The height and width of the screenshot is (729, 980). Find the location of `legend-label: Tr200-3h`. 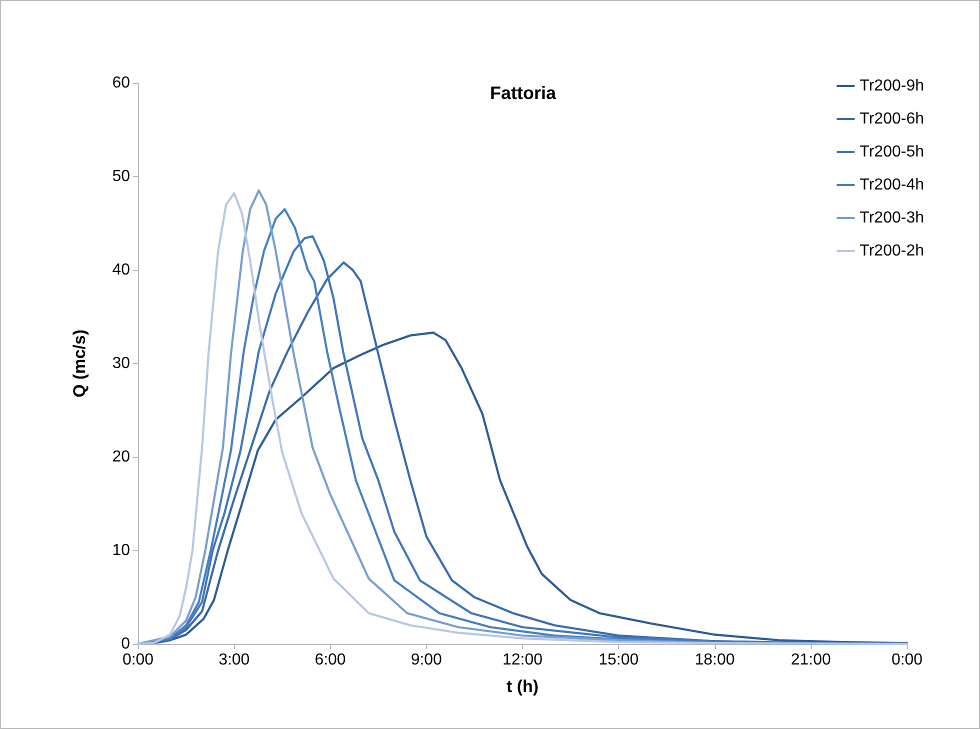

legend-label: Tr200-3h is located at coordinates (892, 218).